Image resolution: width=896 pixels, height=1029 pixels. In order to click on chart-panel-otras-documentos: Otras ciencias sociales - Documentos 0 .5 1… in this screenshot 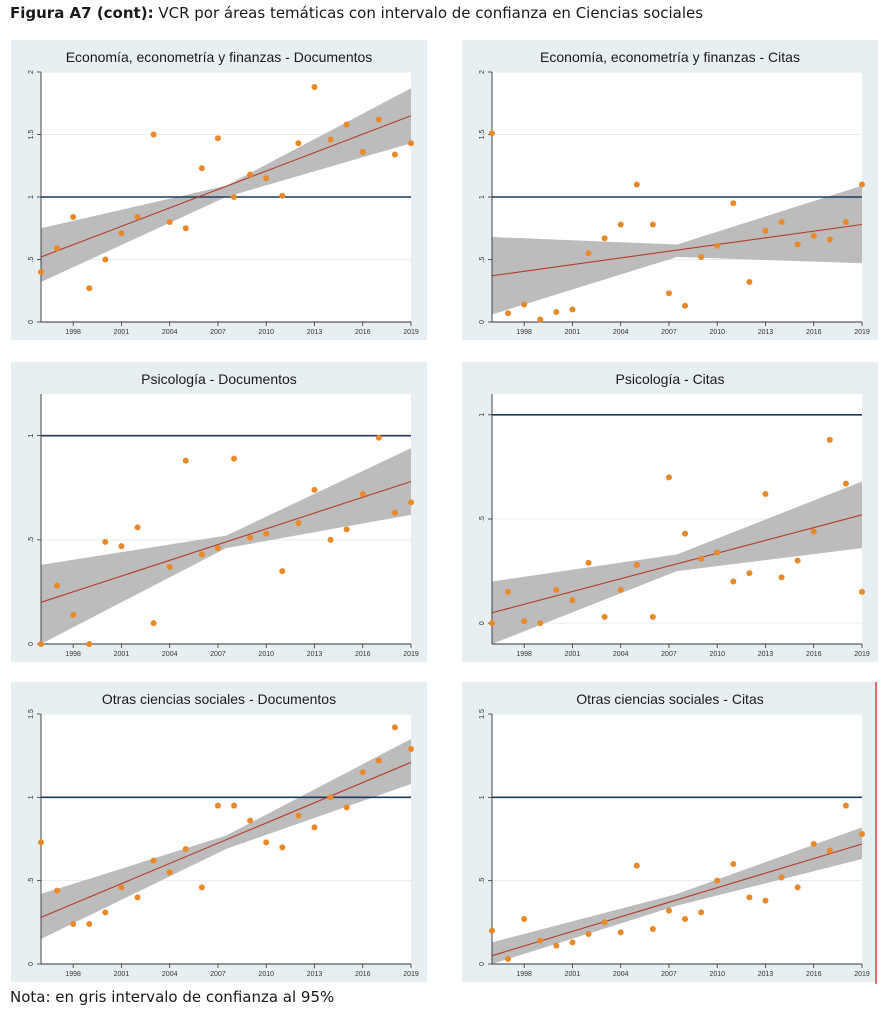, I will do `click(219, 832)`.